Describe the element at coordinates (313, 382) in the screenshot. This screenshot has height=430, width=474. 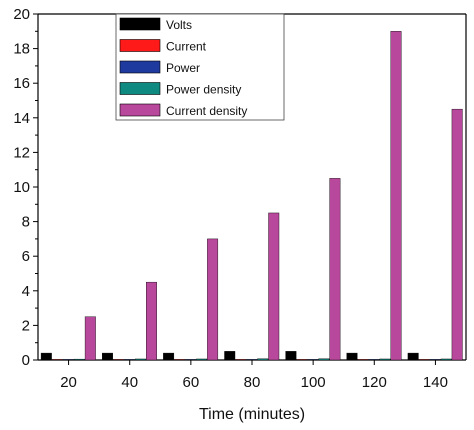
I see `x-tick-label: 100` at that location.